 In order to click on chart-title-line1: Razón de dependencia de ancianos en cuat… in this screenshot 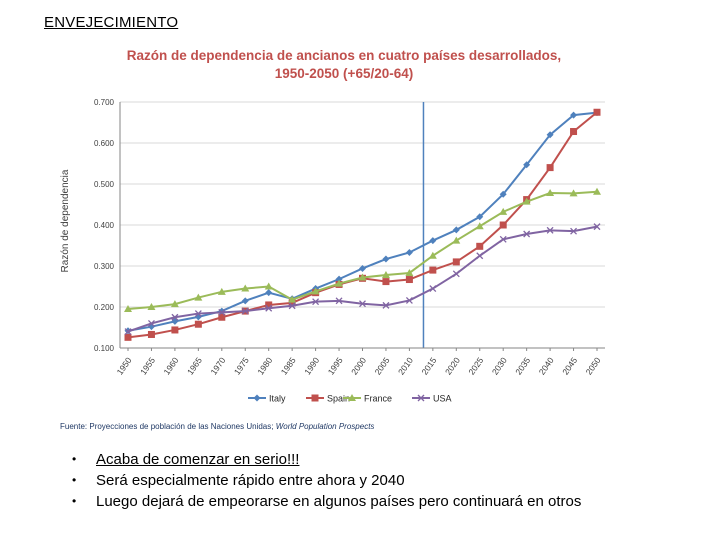, I will do `click(344, 55)`.